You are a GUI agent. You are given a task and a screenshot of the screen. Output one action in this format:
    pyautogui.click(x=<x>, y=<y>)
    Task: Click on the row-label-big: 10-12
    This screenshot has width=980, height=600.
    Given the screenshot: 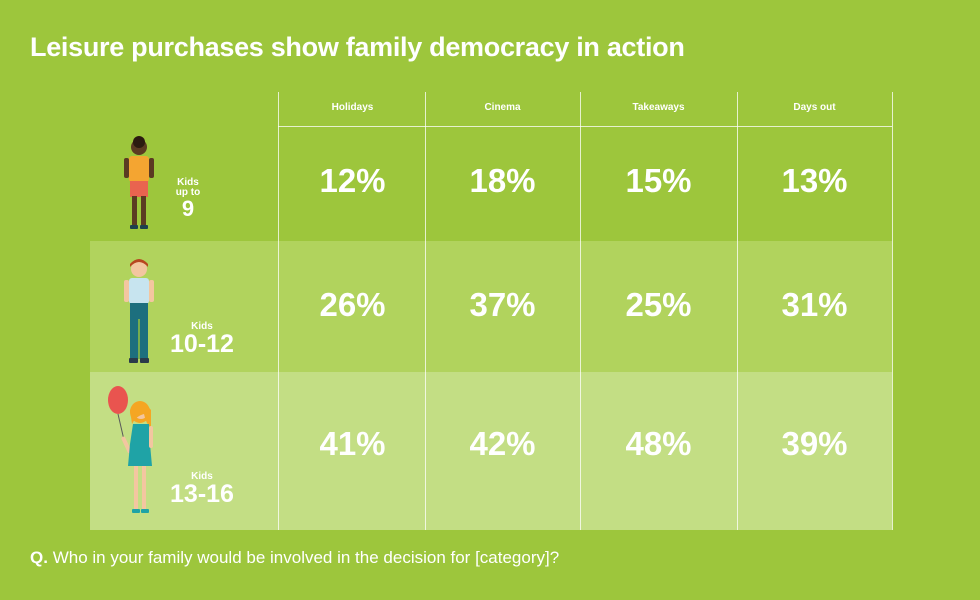 What is the action you would take?
    pyautogui.click(x=202, y=344)
    